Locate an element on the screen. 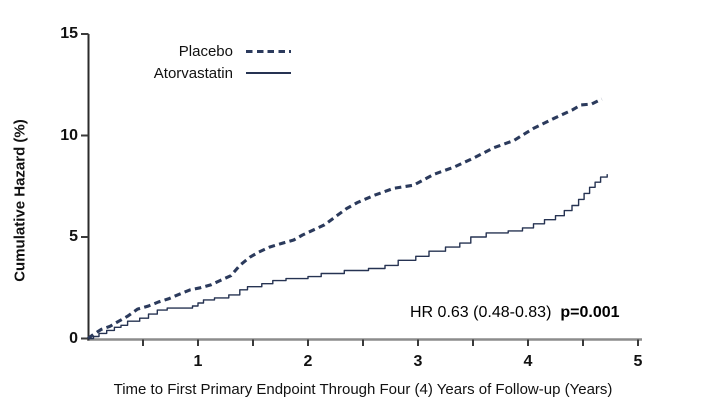 The width and height of the screenshot is (708, 412). x-tick-label: 2 is located at coordinates (308, 361).